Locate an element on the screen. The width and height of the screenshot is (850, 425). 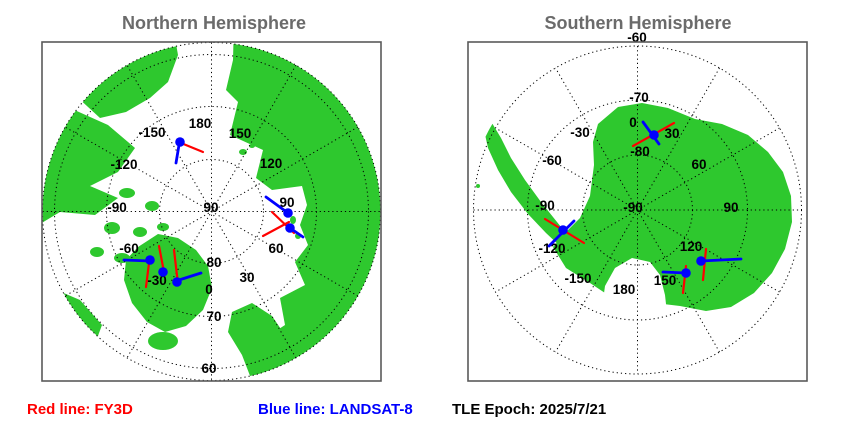
north-satellite-tracks is located at coordinates (213, 213).